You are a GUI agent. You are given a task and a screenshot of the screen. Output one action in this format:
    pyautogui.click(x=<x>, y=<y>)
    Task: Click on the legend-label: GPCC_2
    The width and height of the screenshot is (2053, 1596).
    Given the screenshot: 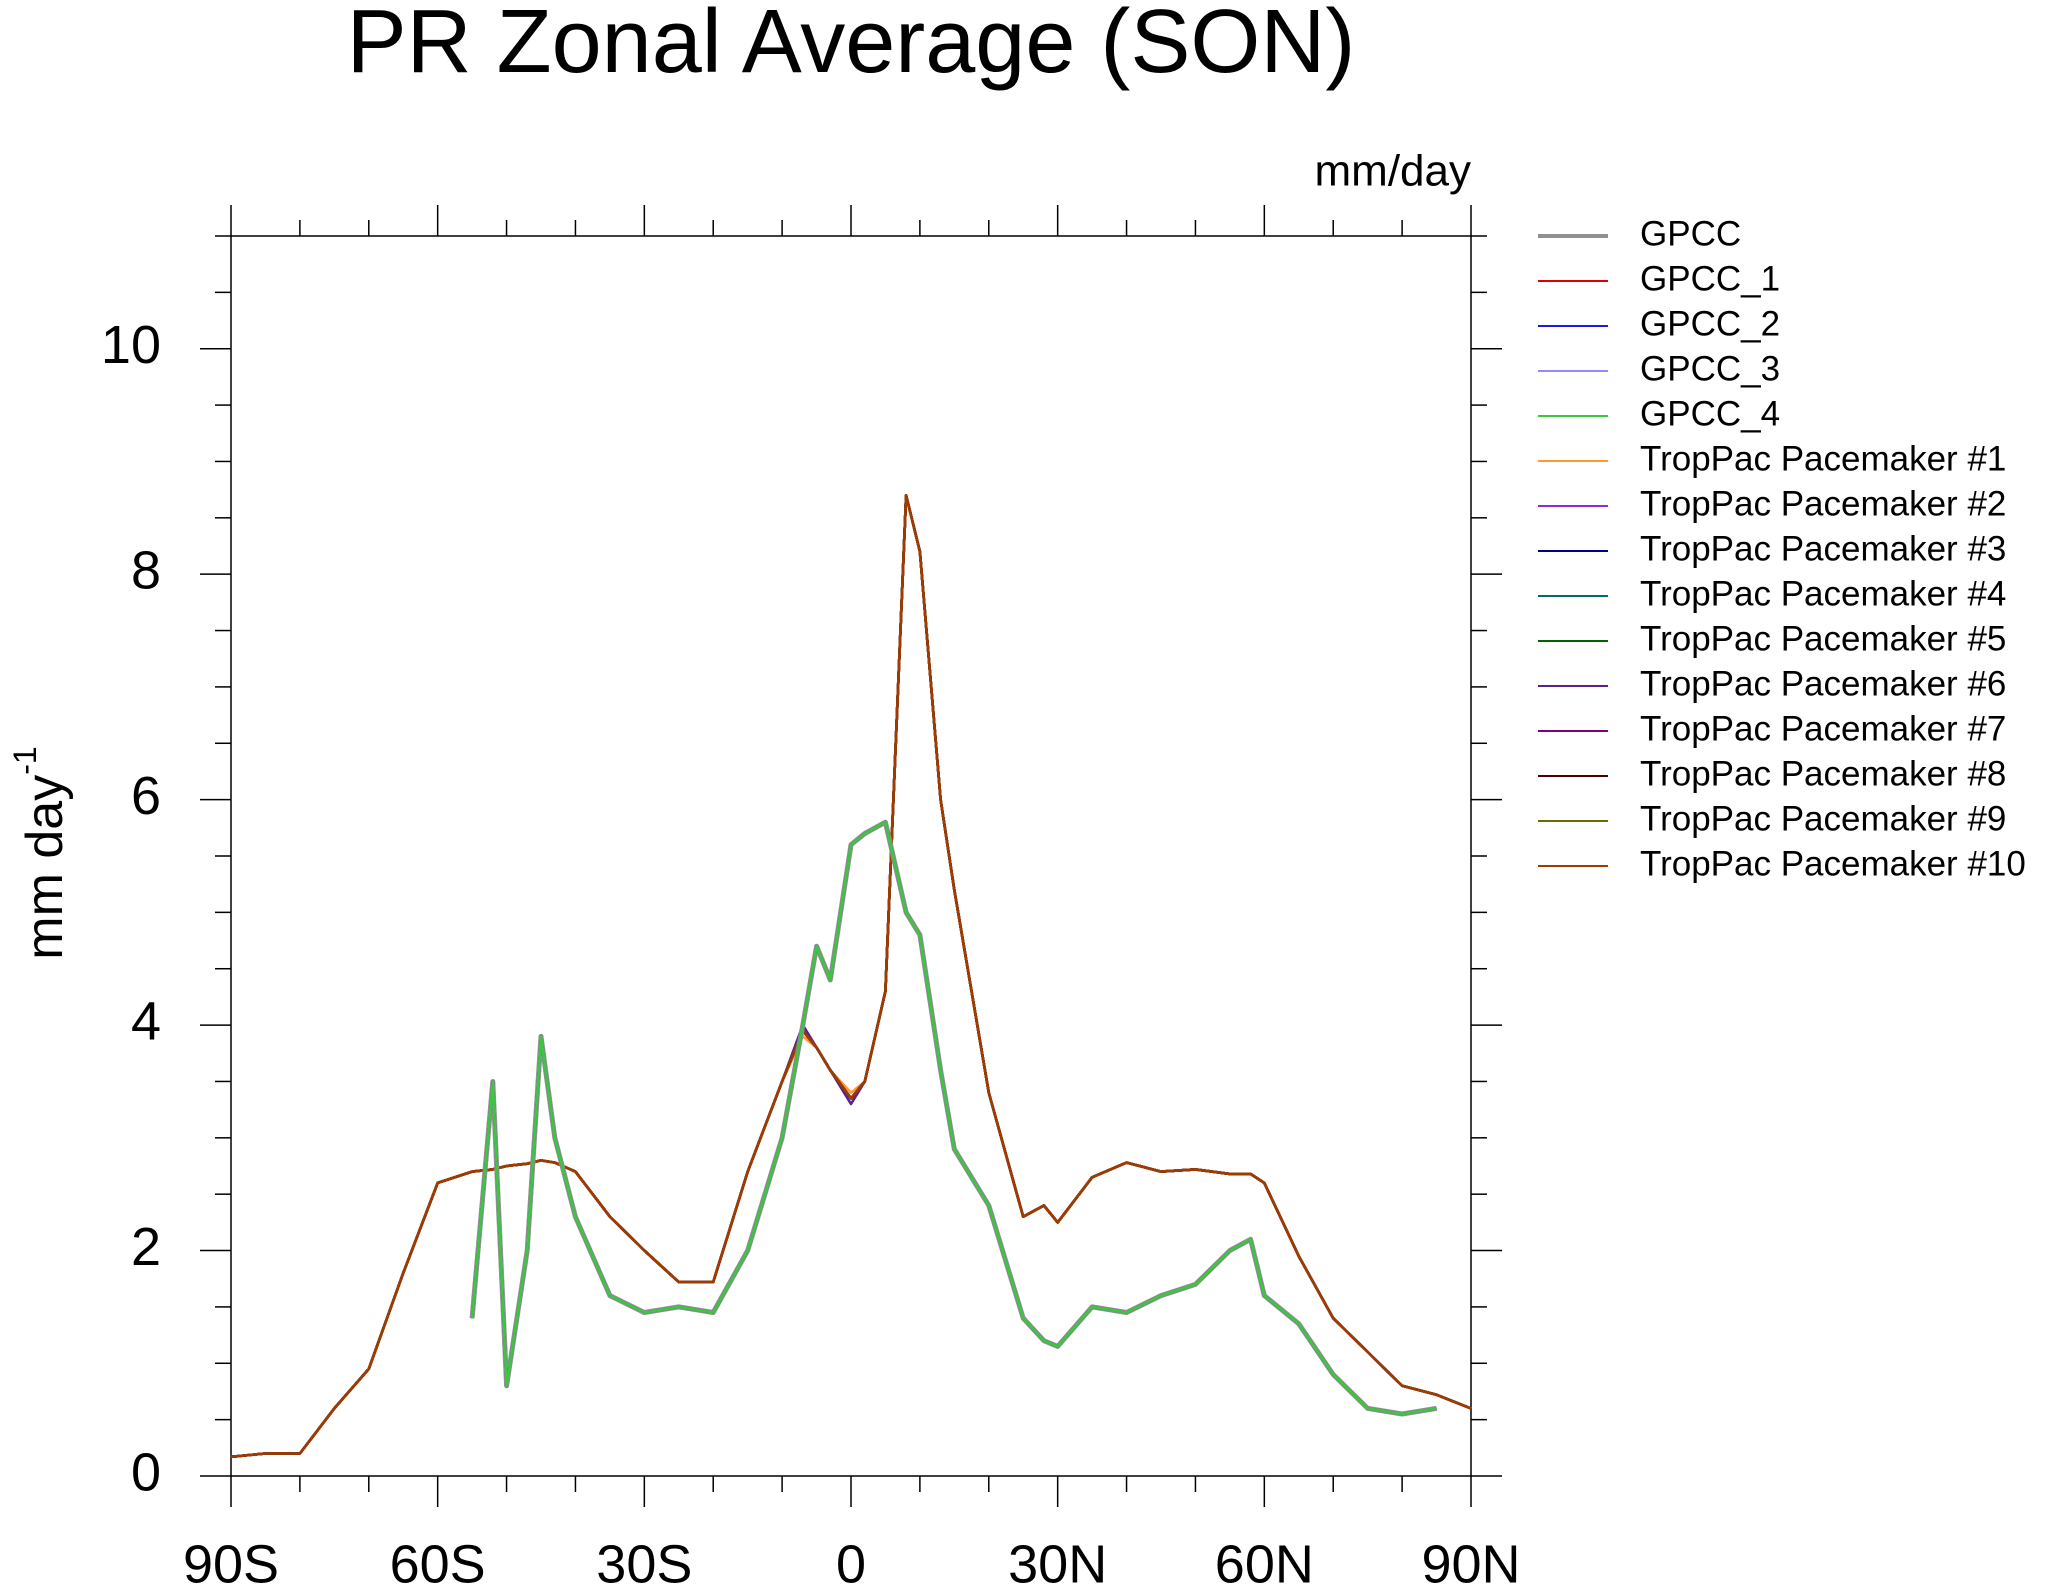 What is the action you would take?
    pyautogui.click(x=1710, y=323)
    